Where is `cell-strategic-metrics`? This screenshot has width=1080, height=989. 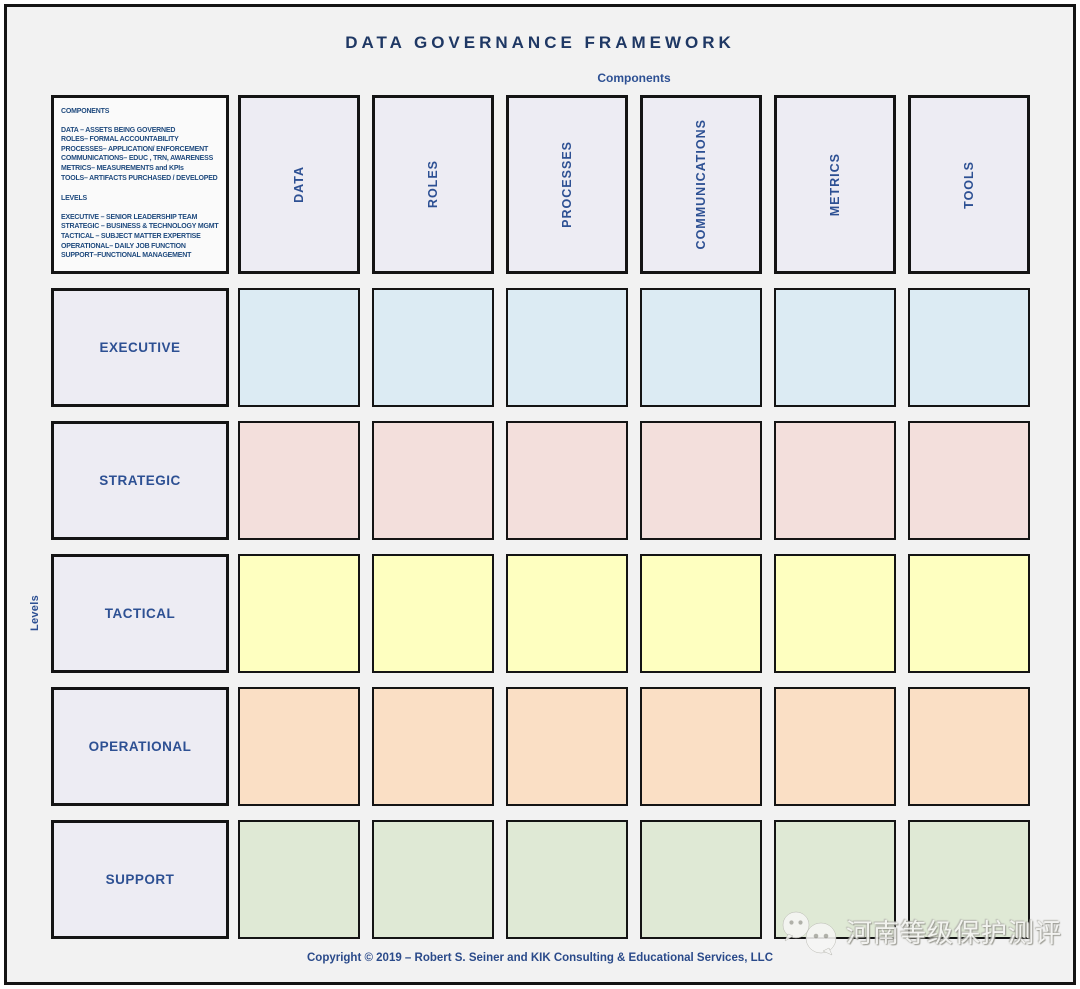 cell-strategic-metrics is located at coordinates (835, 480).